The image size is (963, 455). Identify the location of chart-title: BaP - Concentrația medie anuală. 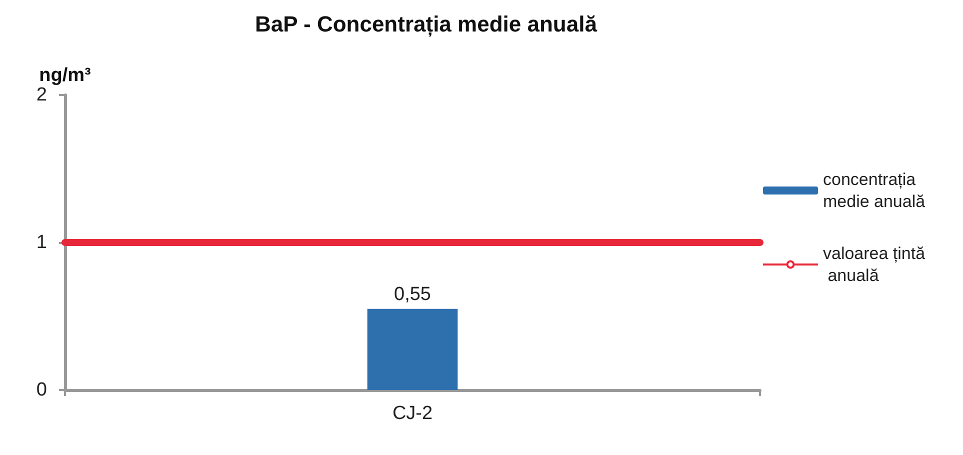
(426, 25).